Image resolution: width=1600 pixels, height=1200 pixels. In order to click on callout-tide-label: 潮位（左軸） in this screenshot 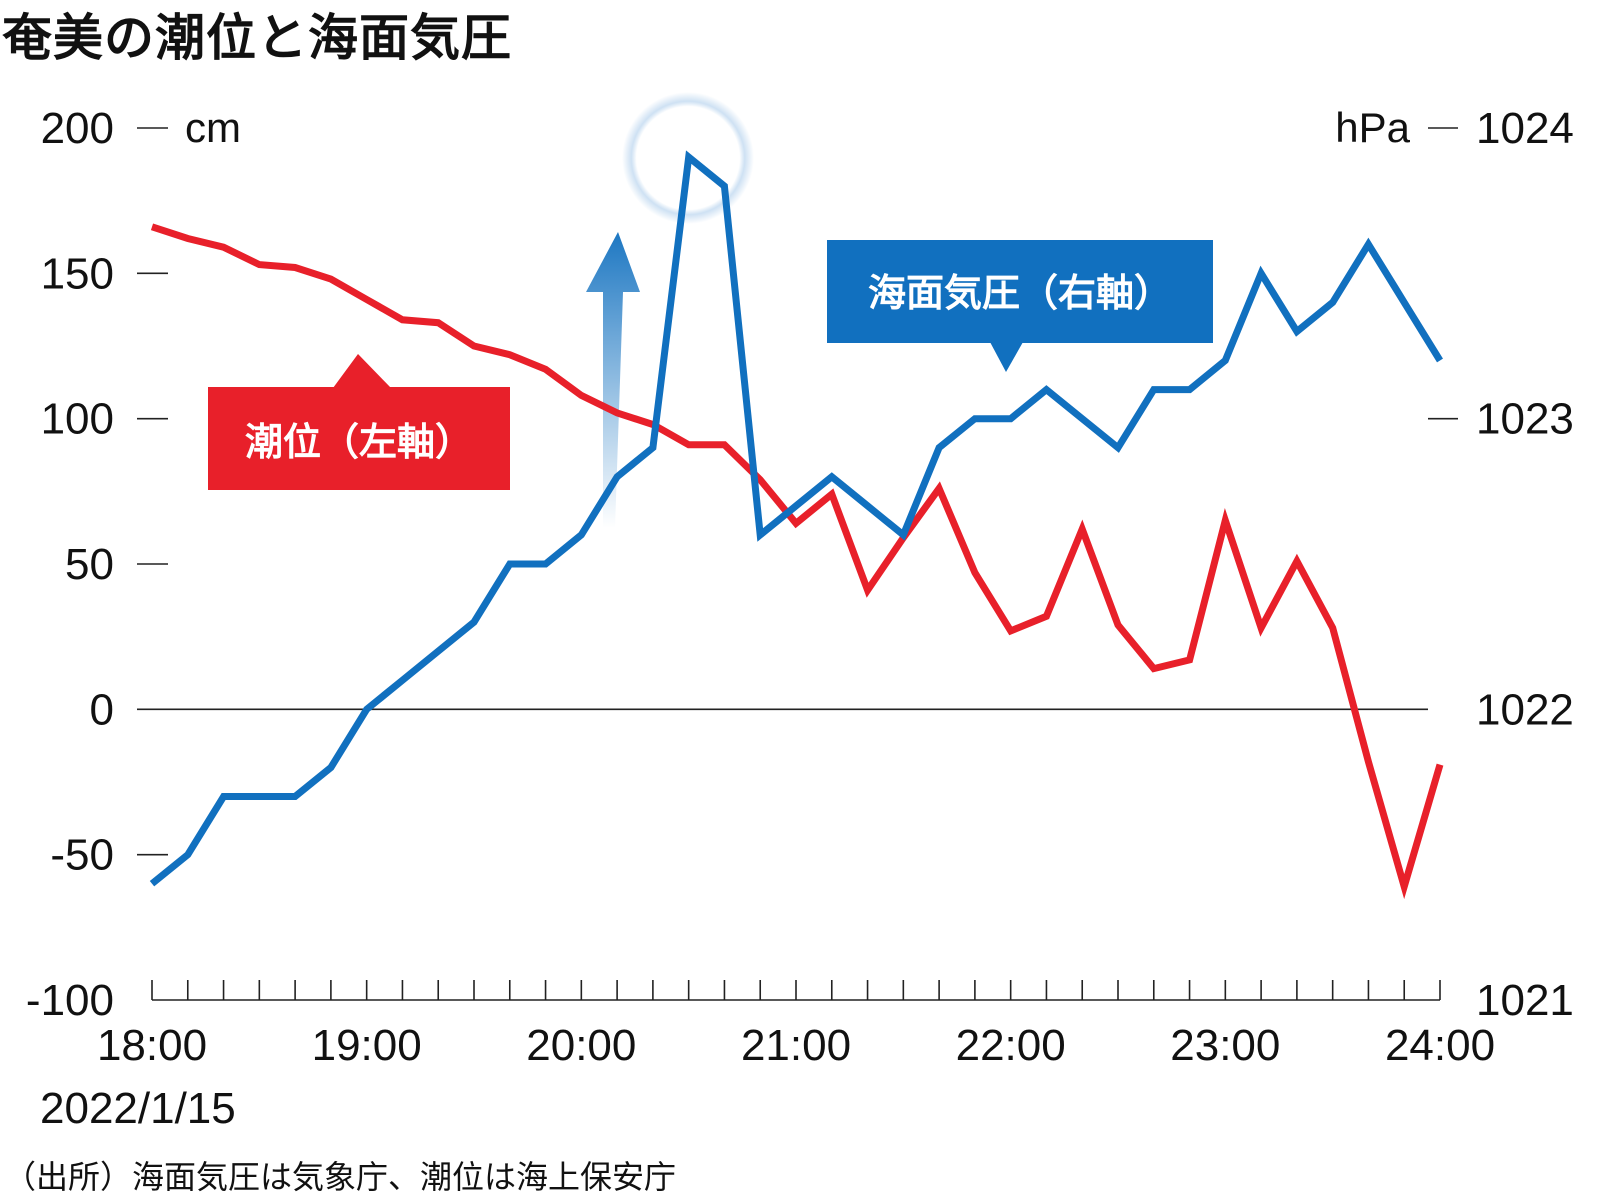, I will do `click(359, 442)`.